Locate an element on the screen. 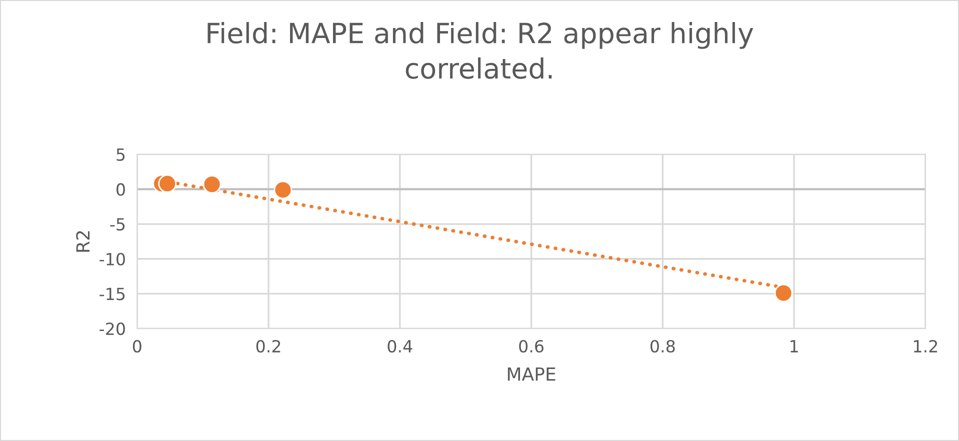 Image resolution: width=959 pixels, height=441 pixels. y-tick-label: 5 is located at coordinates (120, 154).